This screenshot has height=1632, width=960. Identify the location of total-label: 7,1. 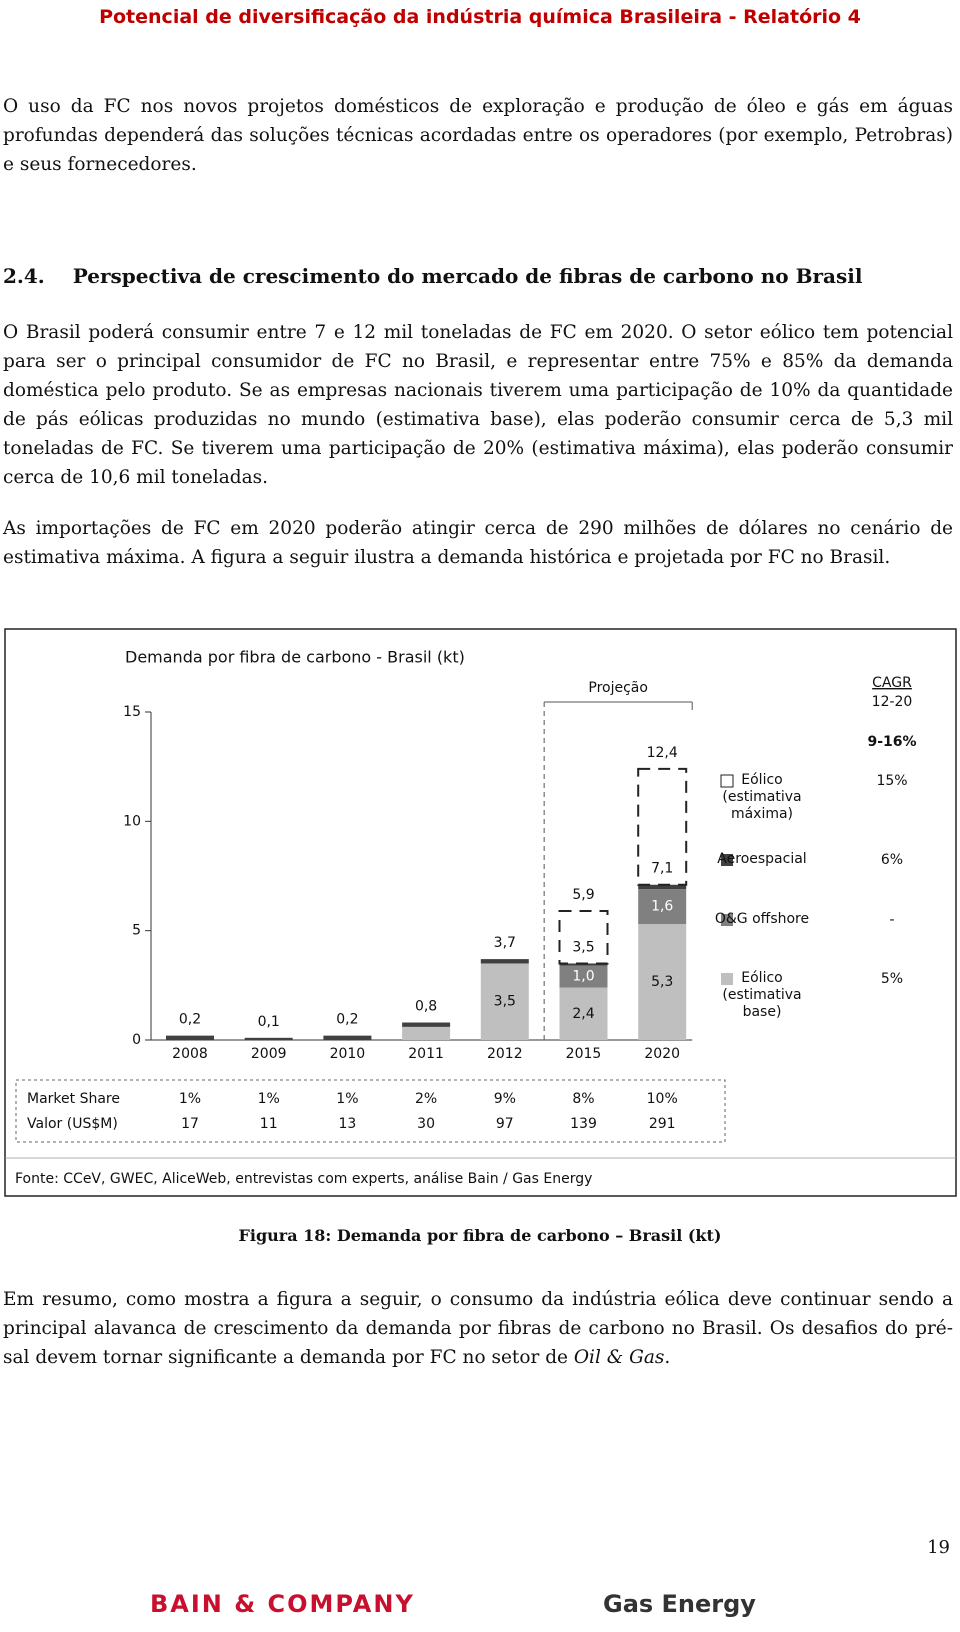
(662, 869).